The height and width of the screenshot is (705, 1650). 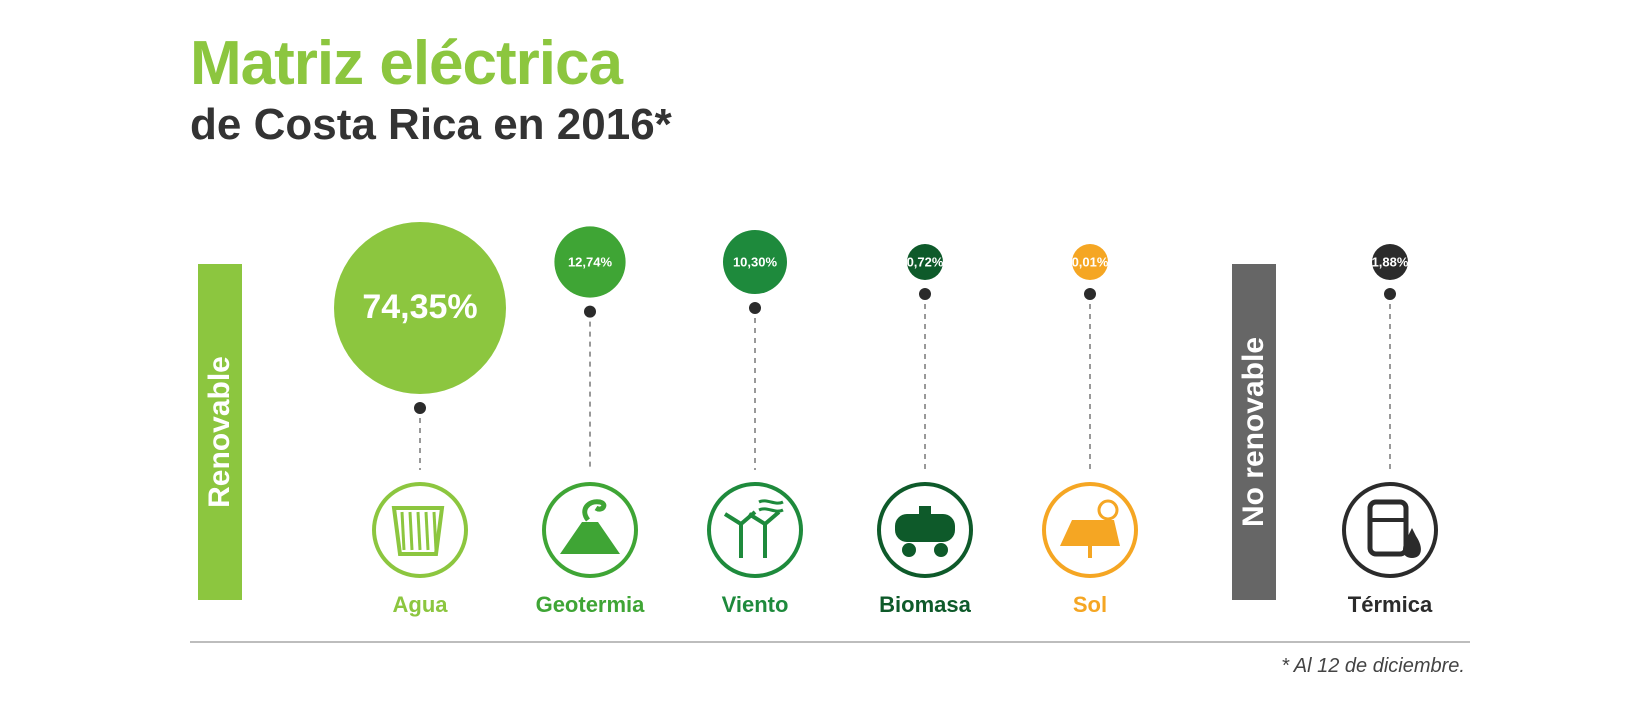 What do you see at coordinates (1373, 666) in the screenshot?
I see `footnote: * Al 12 de diciembre.` at bounding box center [1373, 666].